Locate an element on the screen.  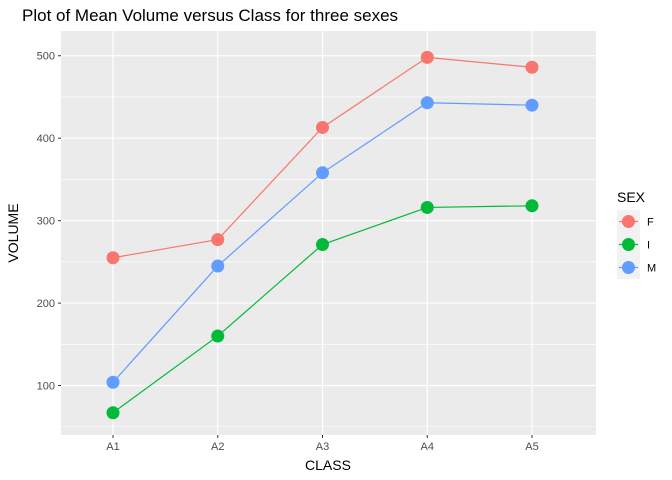
y-axis-ticks: 100 200 300 400 500 is located at coordinates (49, 222).